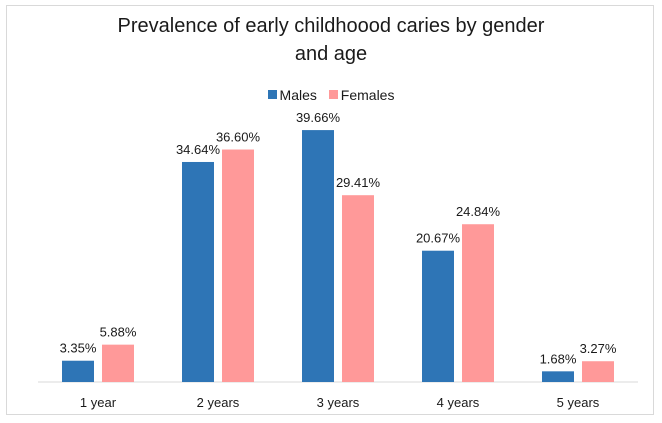 This screenshot has width=662, height=423. What do you see at coordinates (238, 137) in the screenshot?
I see `data-label-females-2: 36.60%` at bounding box center [238, 137].